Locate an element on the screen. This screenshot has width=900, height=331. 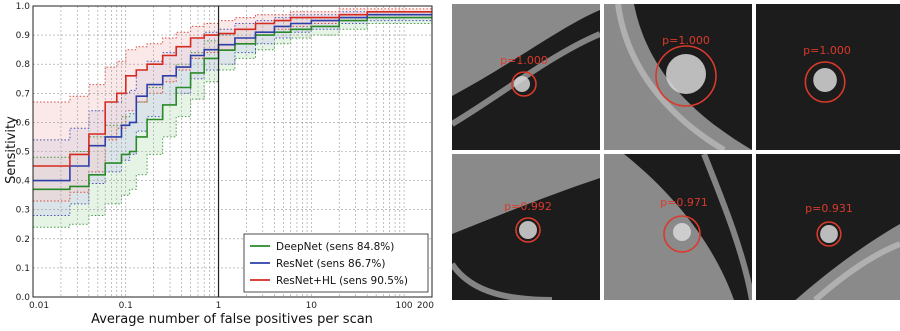
y-tick-label: 0.3 is located at coordinates (23, 211).